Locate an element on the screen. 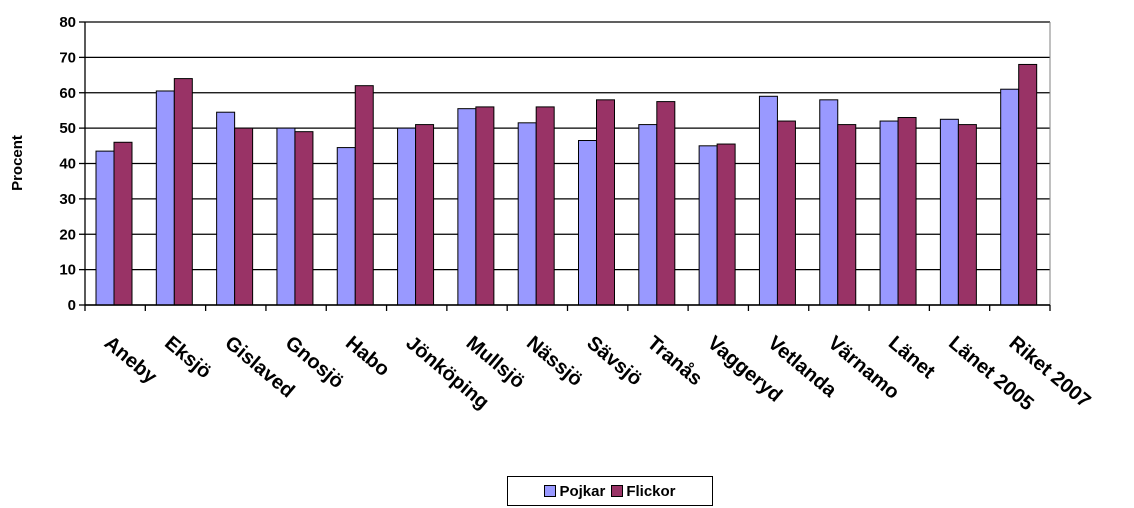  y-tick-label: 80 is located at coordinates (67, 22).